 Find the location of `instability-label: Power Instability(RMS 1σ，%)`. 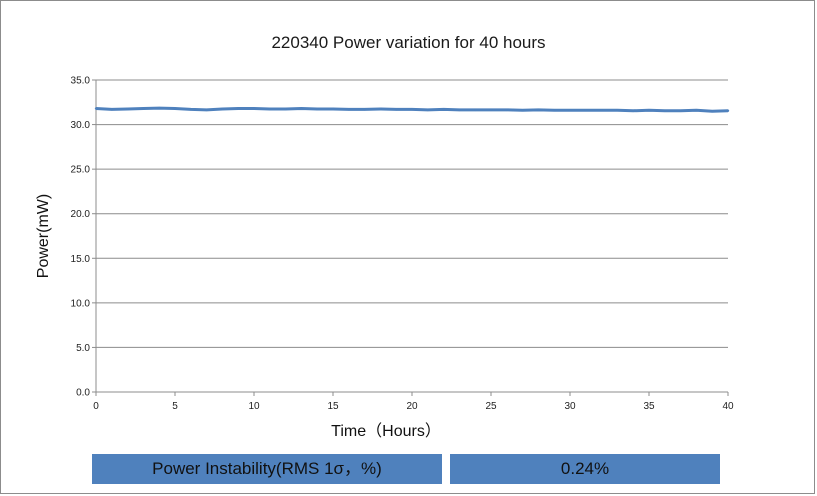

instability-label: Power Instability(RMS 1σ，%) is located at coordinates (267, 468).